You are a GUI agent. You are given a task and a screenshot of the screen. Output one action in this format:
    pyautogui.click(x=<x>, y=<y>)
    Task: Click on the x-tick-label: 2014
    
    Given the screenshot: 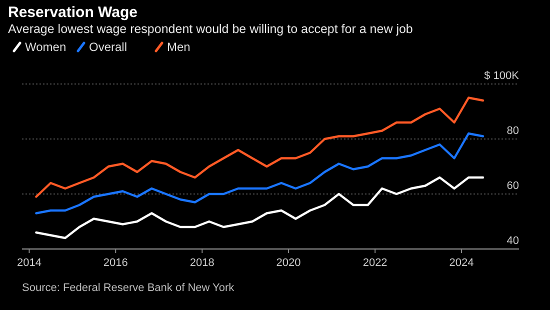 What is the action you would take?
    pyautogui.click(x=29, y=263)
    